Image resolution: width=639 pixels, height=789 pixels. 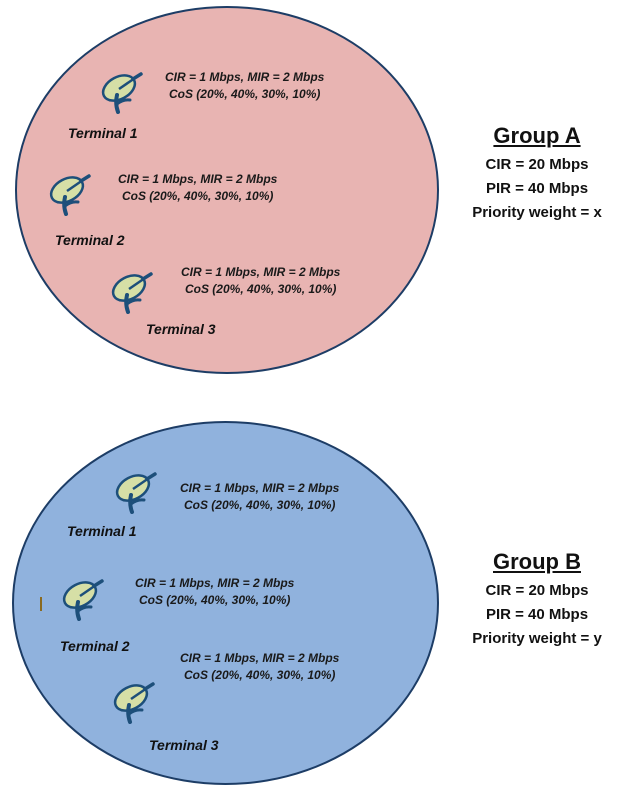 I want to click on terminal-b3-rates: CIR = 1 Mbps, MIR = 2 Mbps, so click(x=260, y=658).